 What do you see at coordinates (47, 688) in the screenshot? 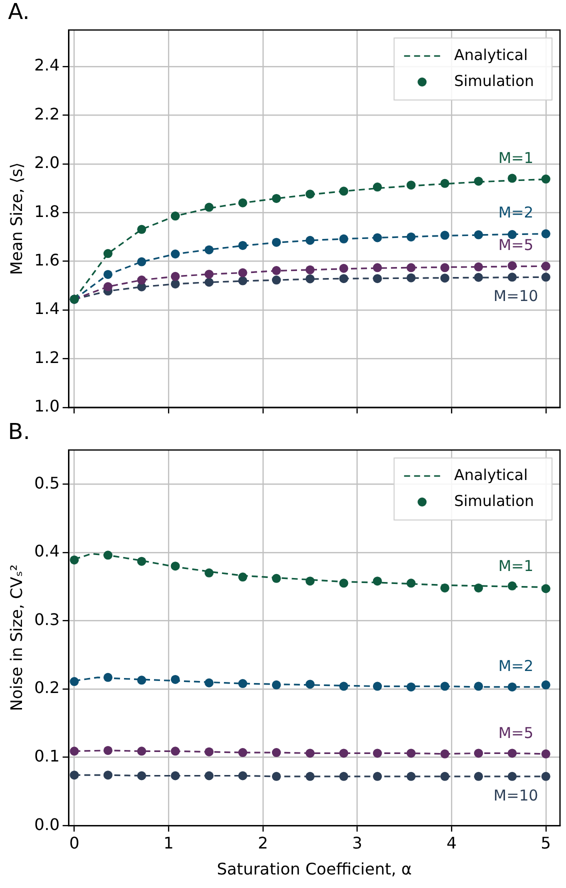
I see `y-tick-label: 0.2` at bounding box center [47, 688].